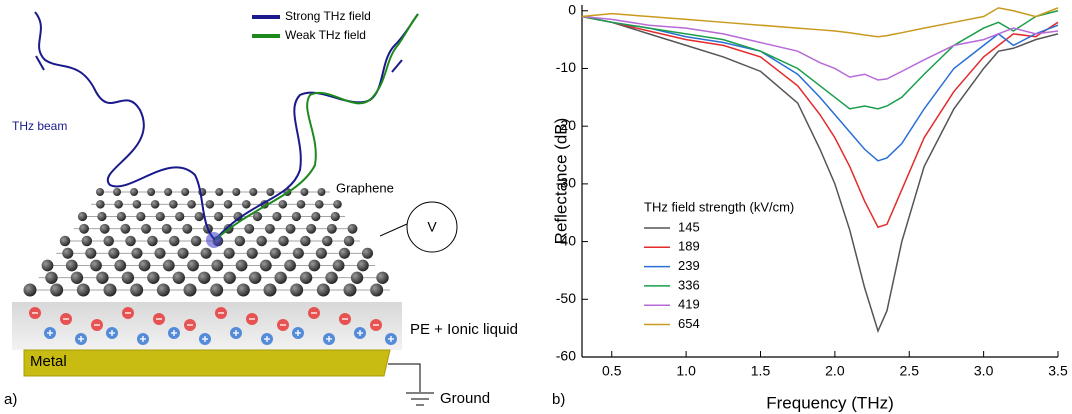 This screenshot has width=1072, height=414. What do you see at coordinates (566, 183) in the screenshot?
I see `y-tick-label: -30` at bounding box center [566, 183].